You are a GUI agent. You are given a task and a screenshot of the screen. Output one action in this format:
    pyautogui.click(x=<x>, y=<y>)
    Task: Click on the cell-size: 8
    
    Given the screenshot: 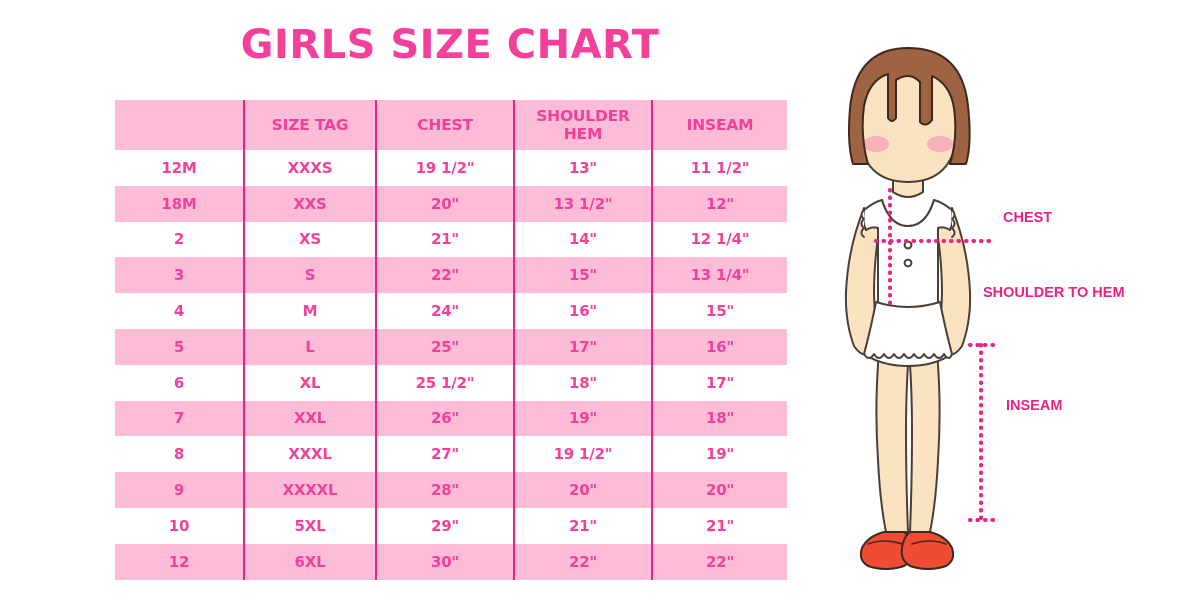 What is the action you would take?
    pyautogui.click(x=180, y=454)
    